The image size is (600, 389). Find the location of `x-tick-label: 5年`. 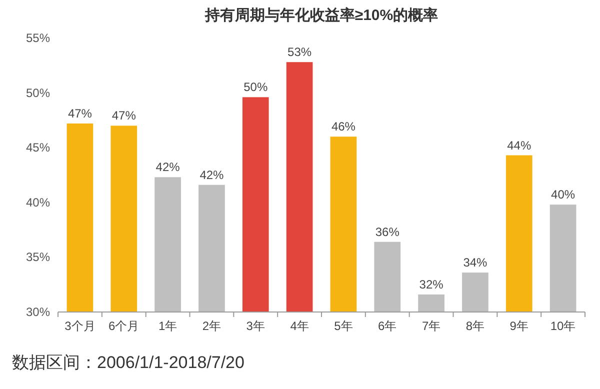

x-tick-label: 5年 is located at coordinates (343, 326).